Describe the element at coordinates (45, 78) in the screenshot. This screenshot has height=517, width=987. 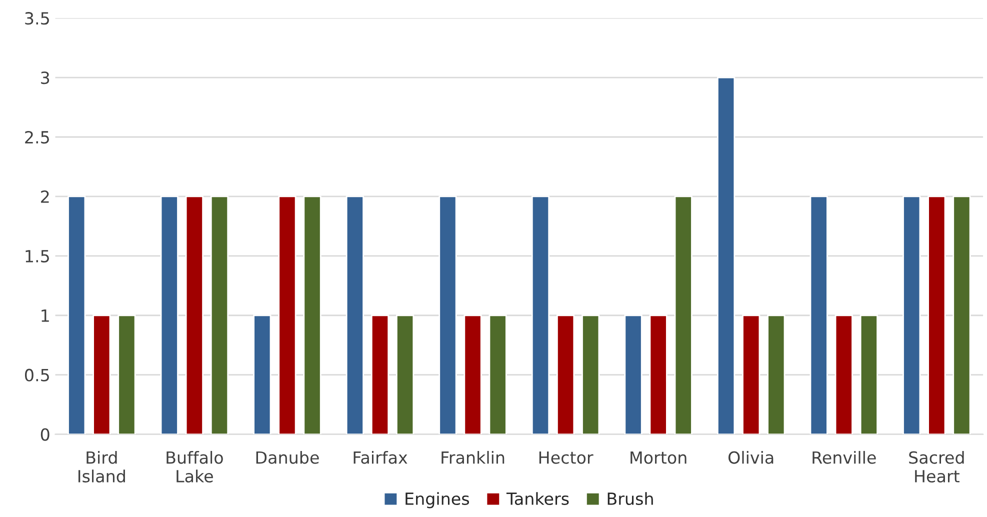
I see `y-tick-label: 3` at that location.